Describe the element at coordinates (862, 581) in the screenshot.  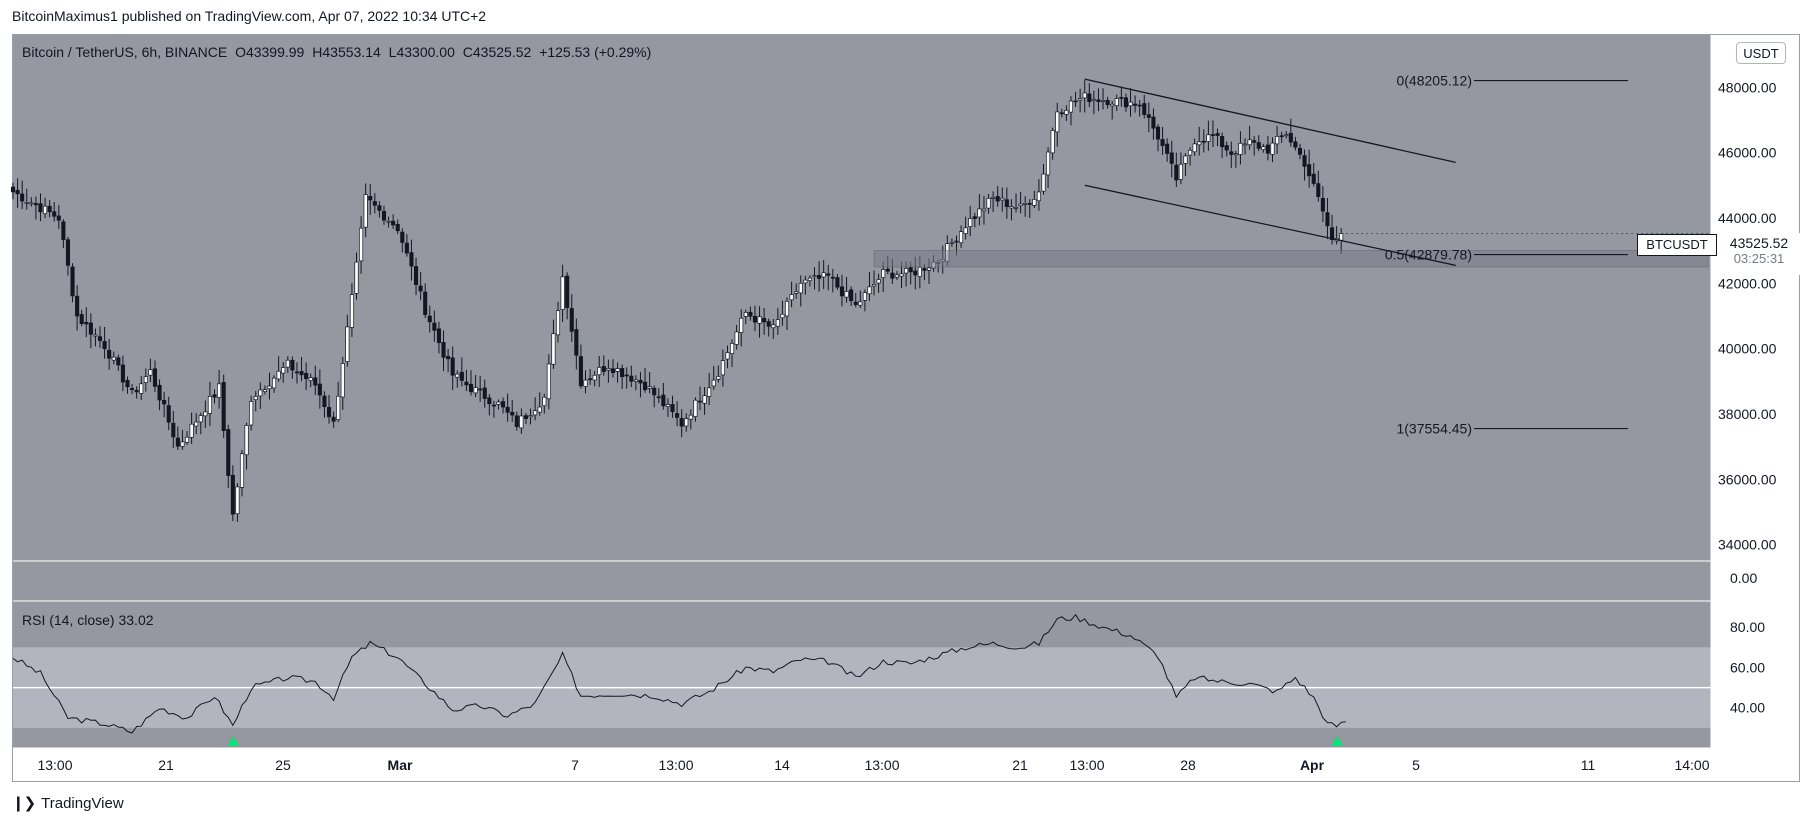
I see `spacer-pane-background` at that location.